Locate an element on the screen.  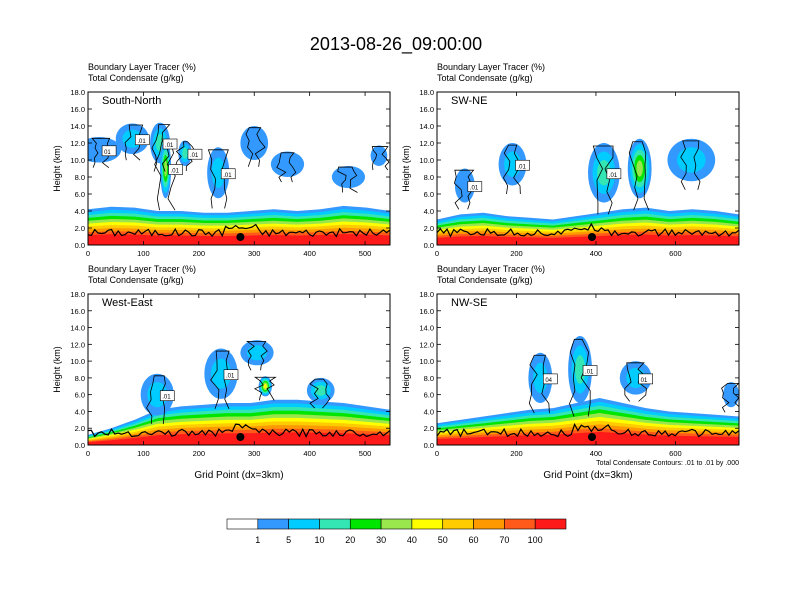
x-tick-label: 300 is located at coordinates (254, 253).